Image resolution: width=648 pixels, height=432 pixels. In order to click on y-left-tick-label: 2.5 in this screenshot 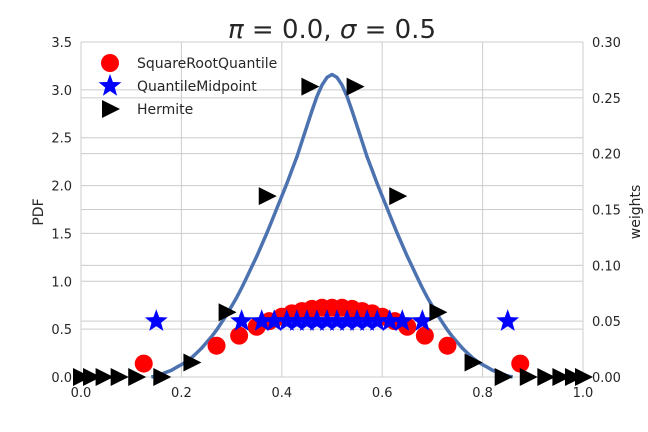, I will do `click(61, 139)`.